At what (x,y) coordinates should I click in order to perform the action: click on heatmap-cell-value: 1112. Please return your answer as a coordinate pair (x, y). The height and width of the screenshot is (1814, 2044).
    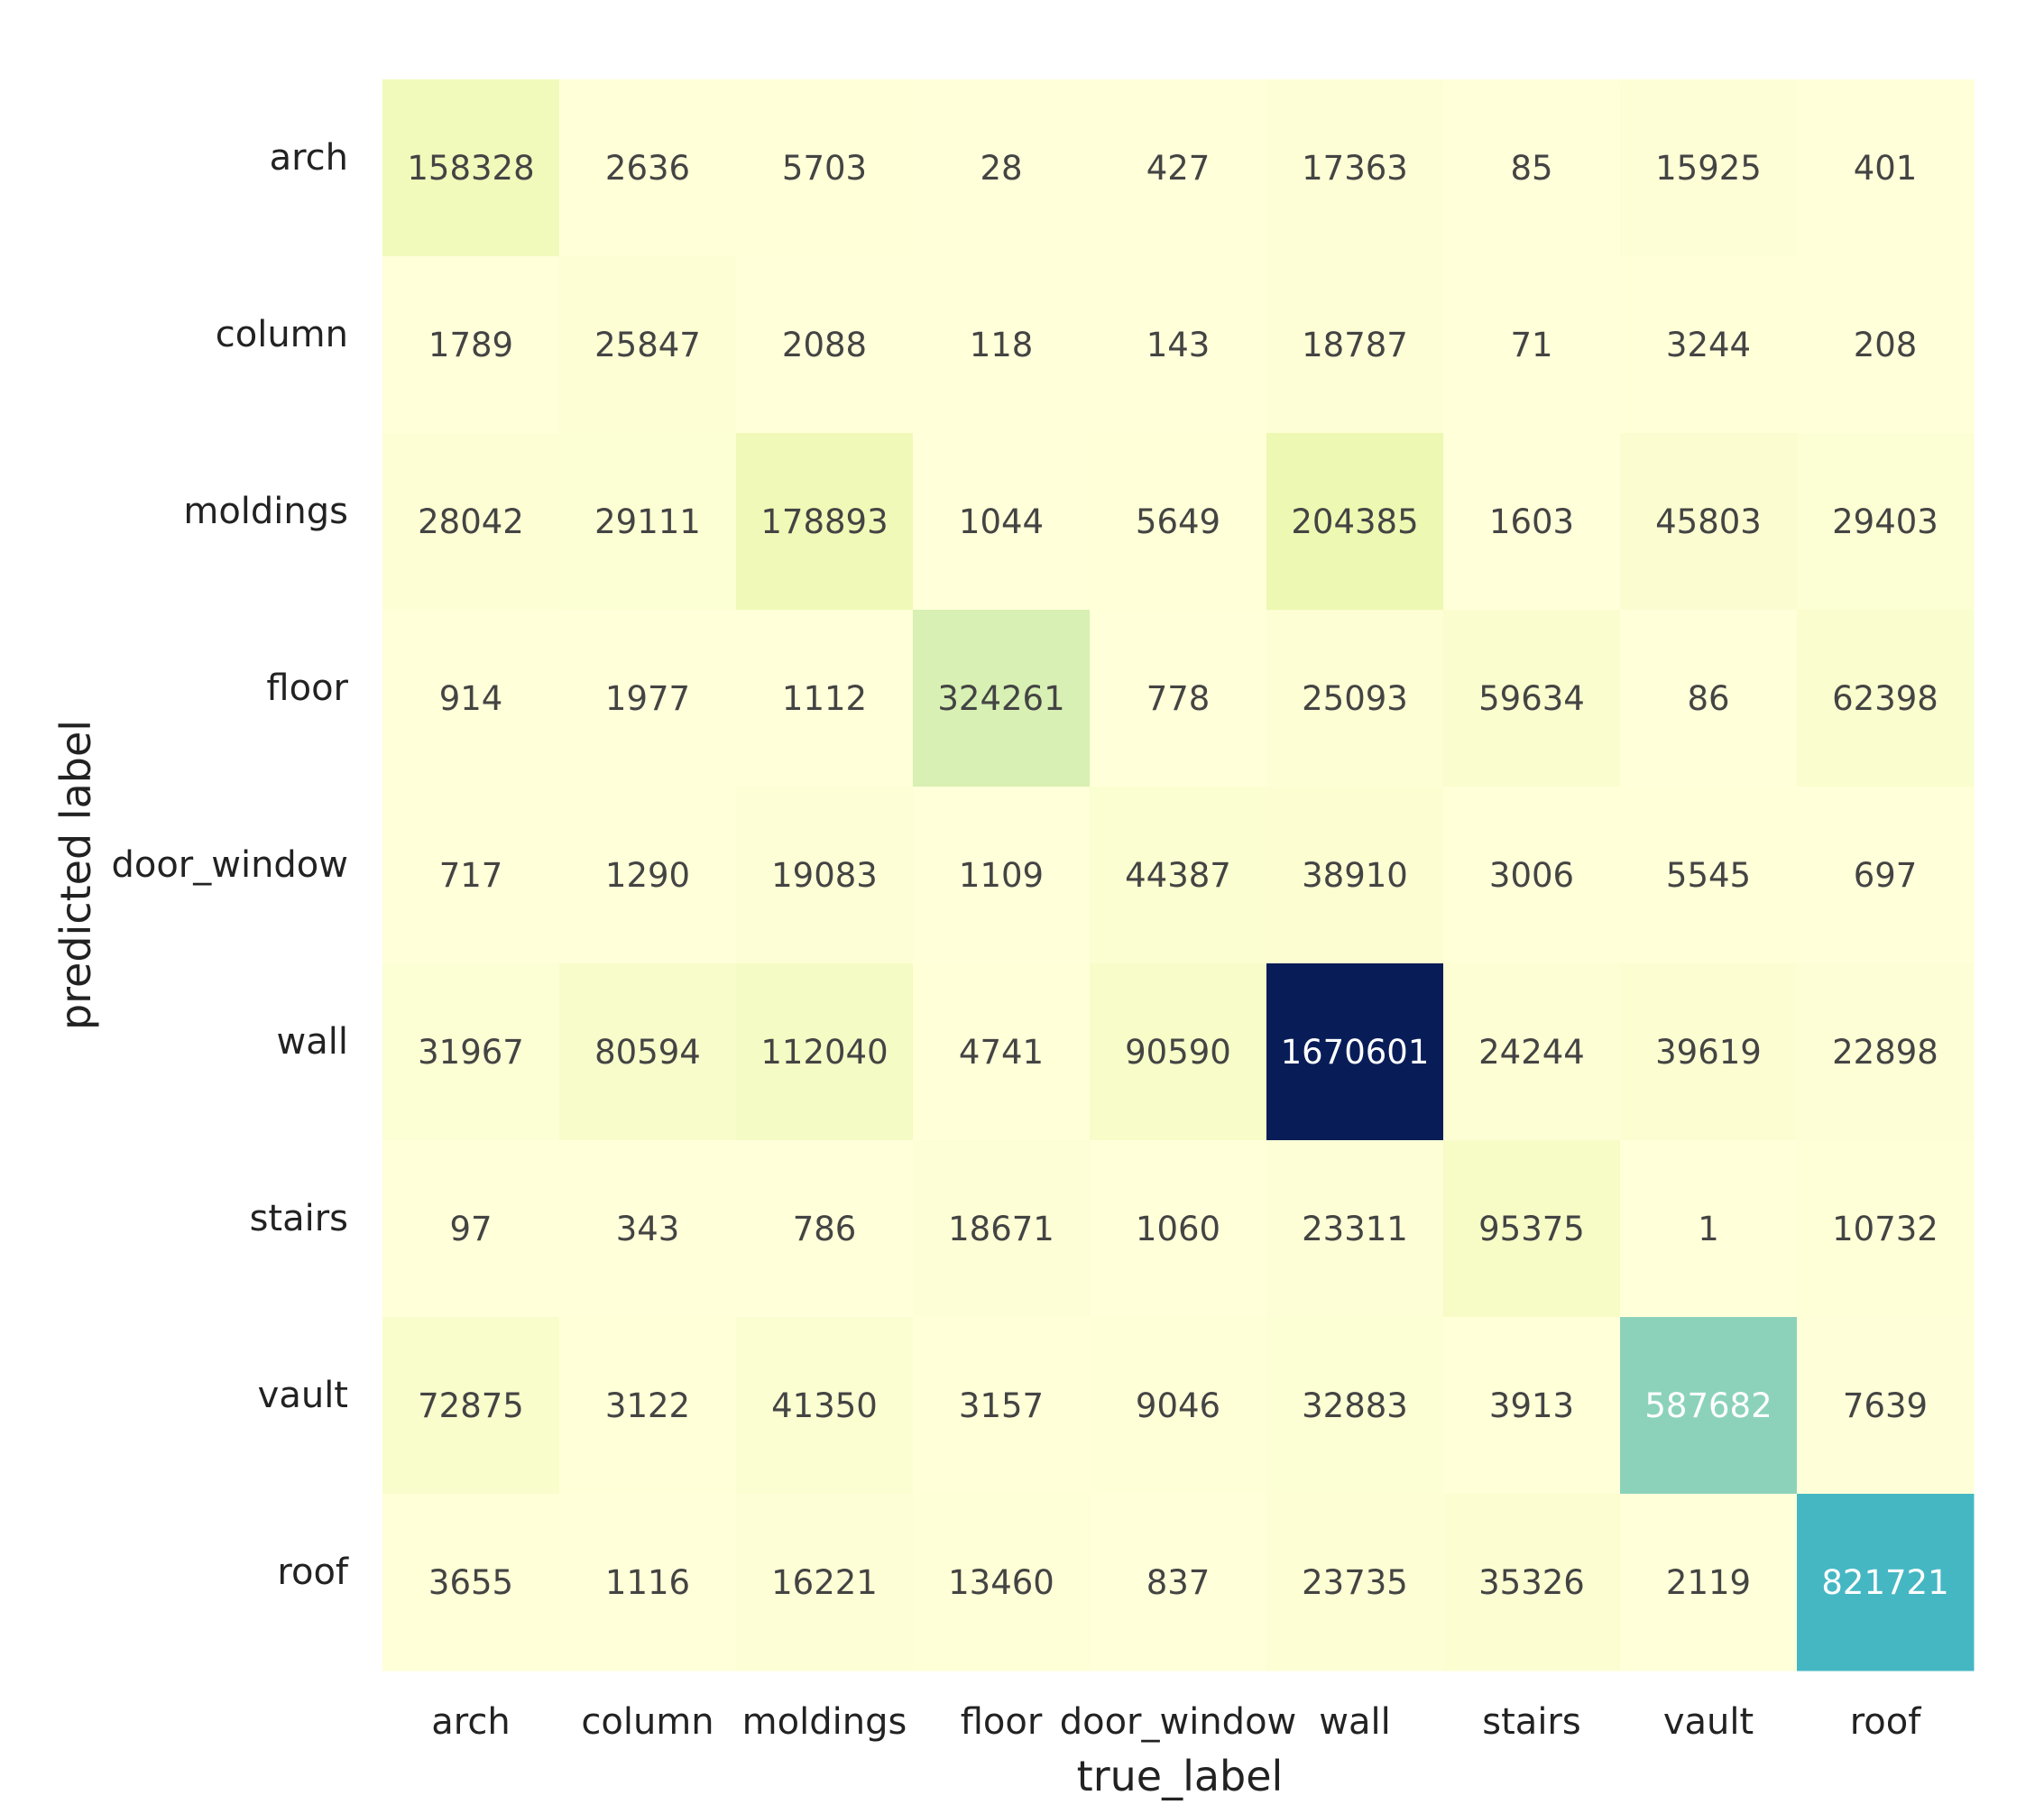
    Looking at the image, I should click on (824, 698).